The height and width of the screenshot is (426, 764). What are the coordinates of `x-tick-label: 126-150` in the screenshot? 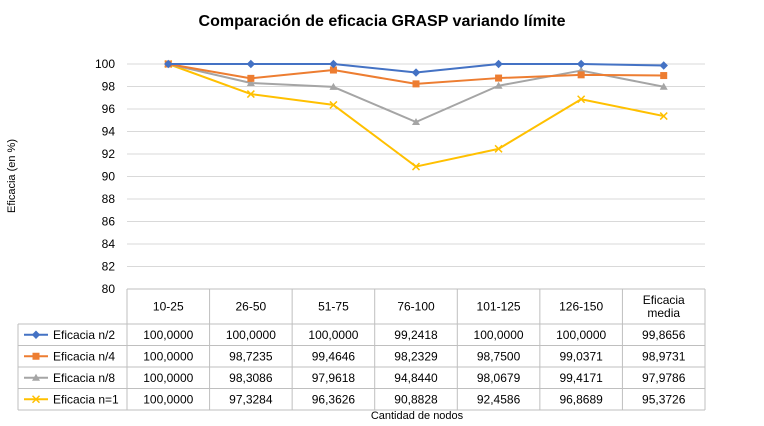 It's located at (581, 307).